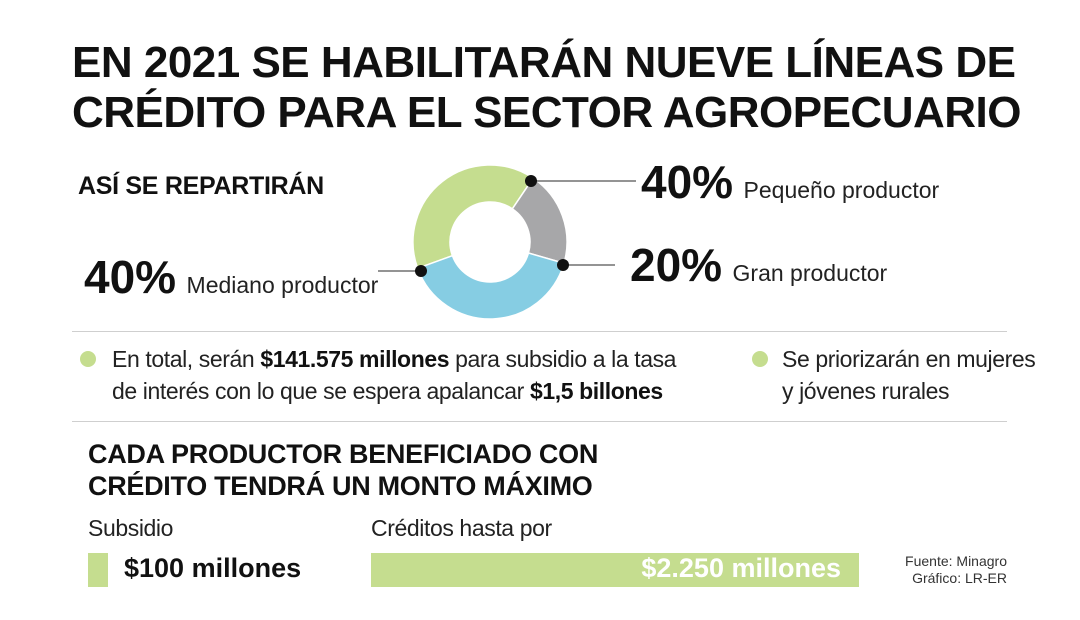 The width and height of the screenshot is (1080, 620). I want to click on divider-top, so click(539, 331).